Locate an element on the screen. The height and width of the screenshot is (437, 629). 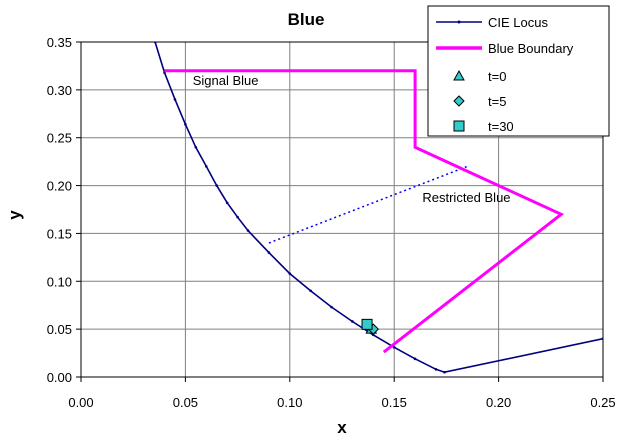
x-tick-label: 0.05 is located at coordinates (185, 402).